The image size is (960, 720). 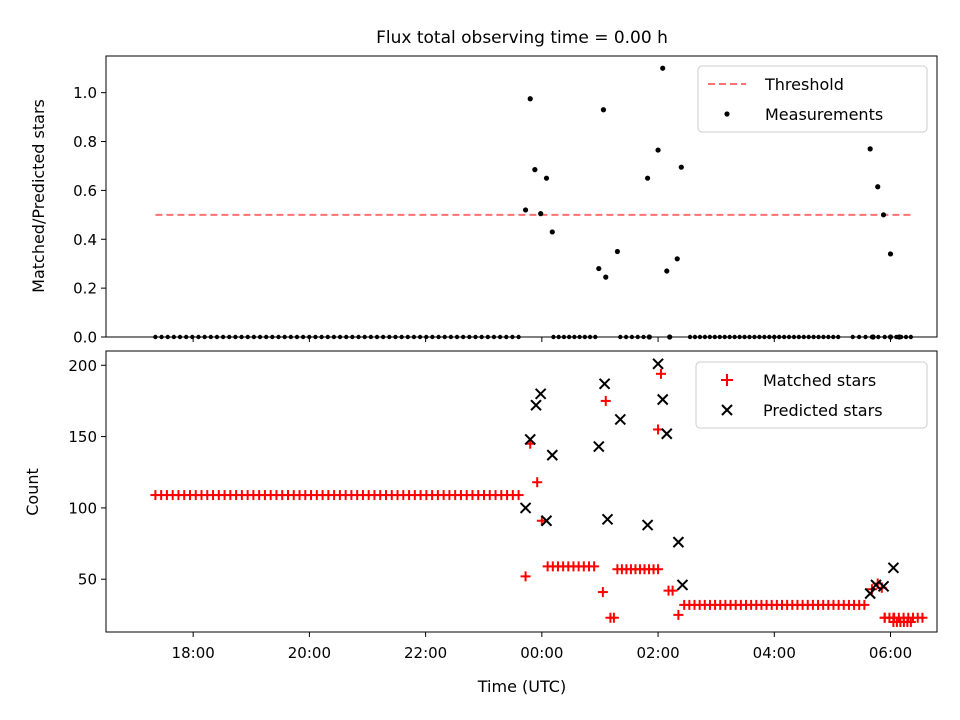 What do you see at coordinates (657, 653) in the screenshot?
I see `x-tick-label: 02:00` at bounding box center [657, 653].